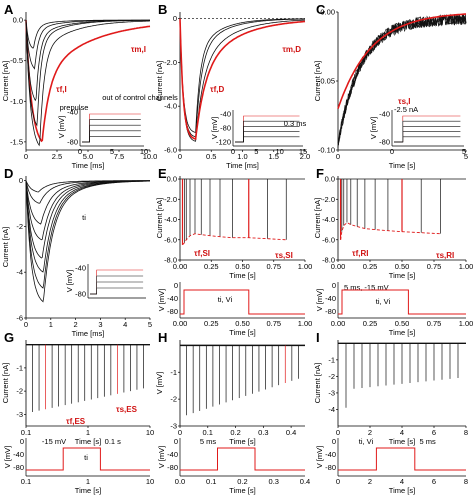 The image size is (474, 498). I want to click on y-tick-label: -6.0, so click(170, 239).